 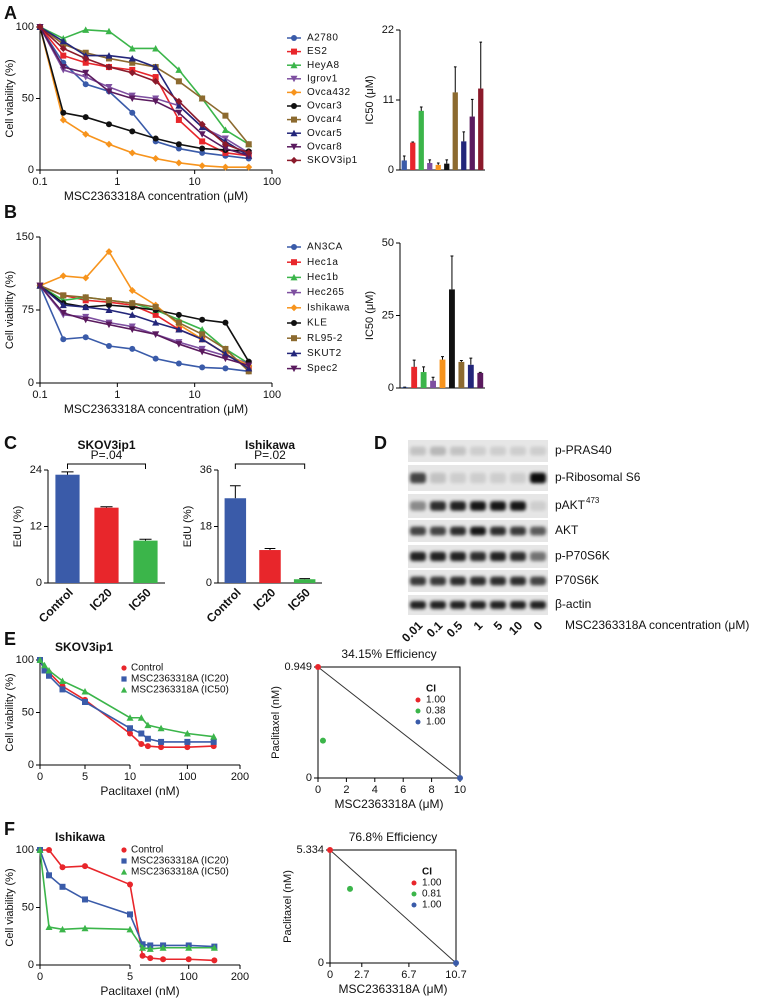 What do you see at coordinates (101, 599) in the screenshot?
I see `x-tick-label: IC20` at bounding box center [101, 599].